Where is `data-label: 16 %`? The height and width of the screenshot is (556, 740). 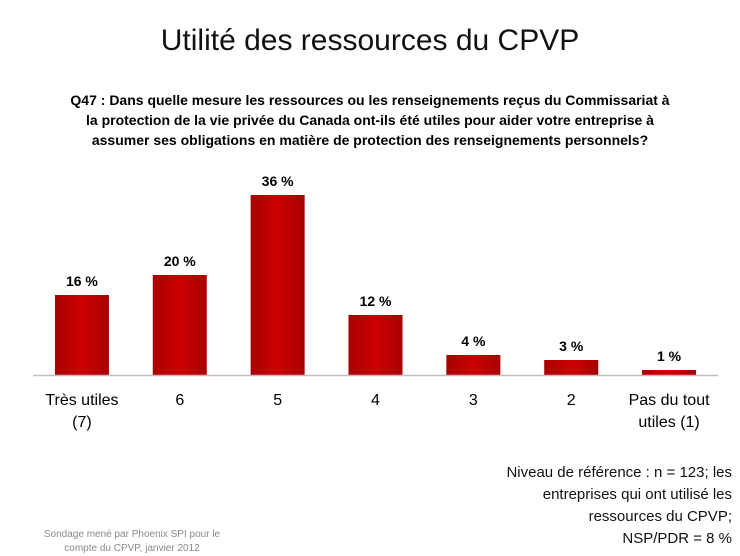
data-label: 16 % is located at coordinates (82, 281).